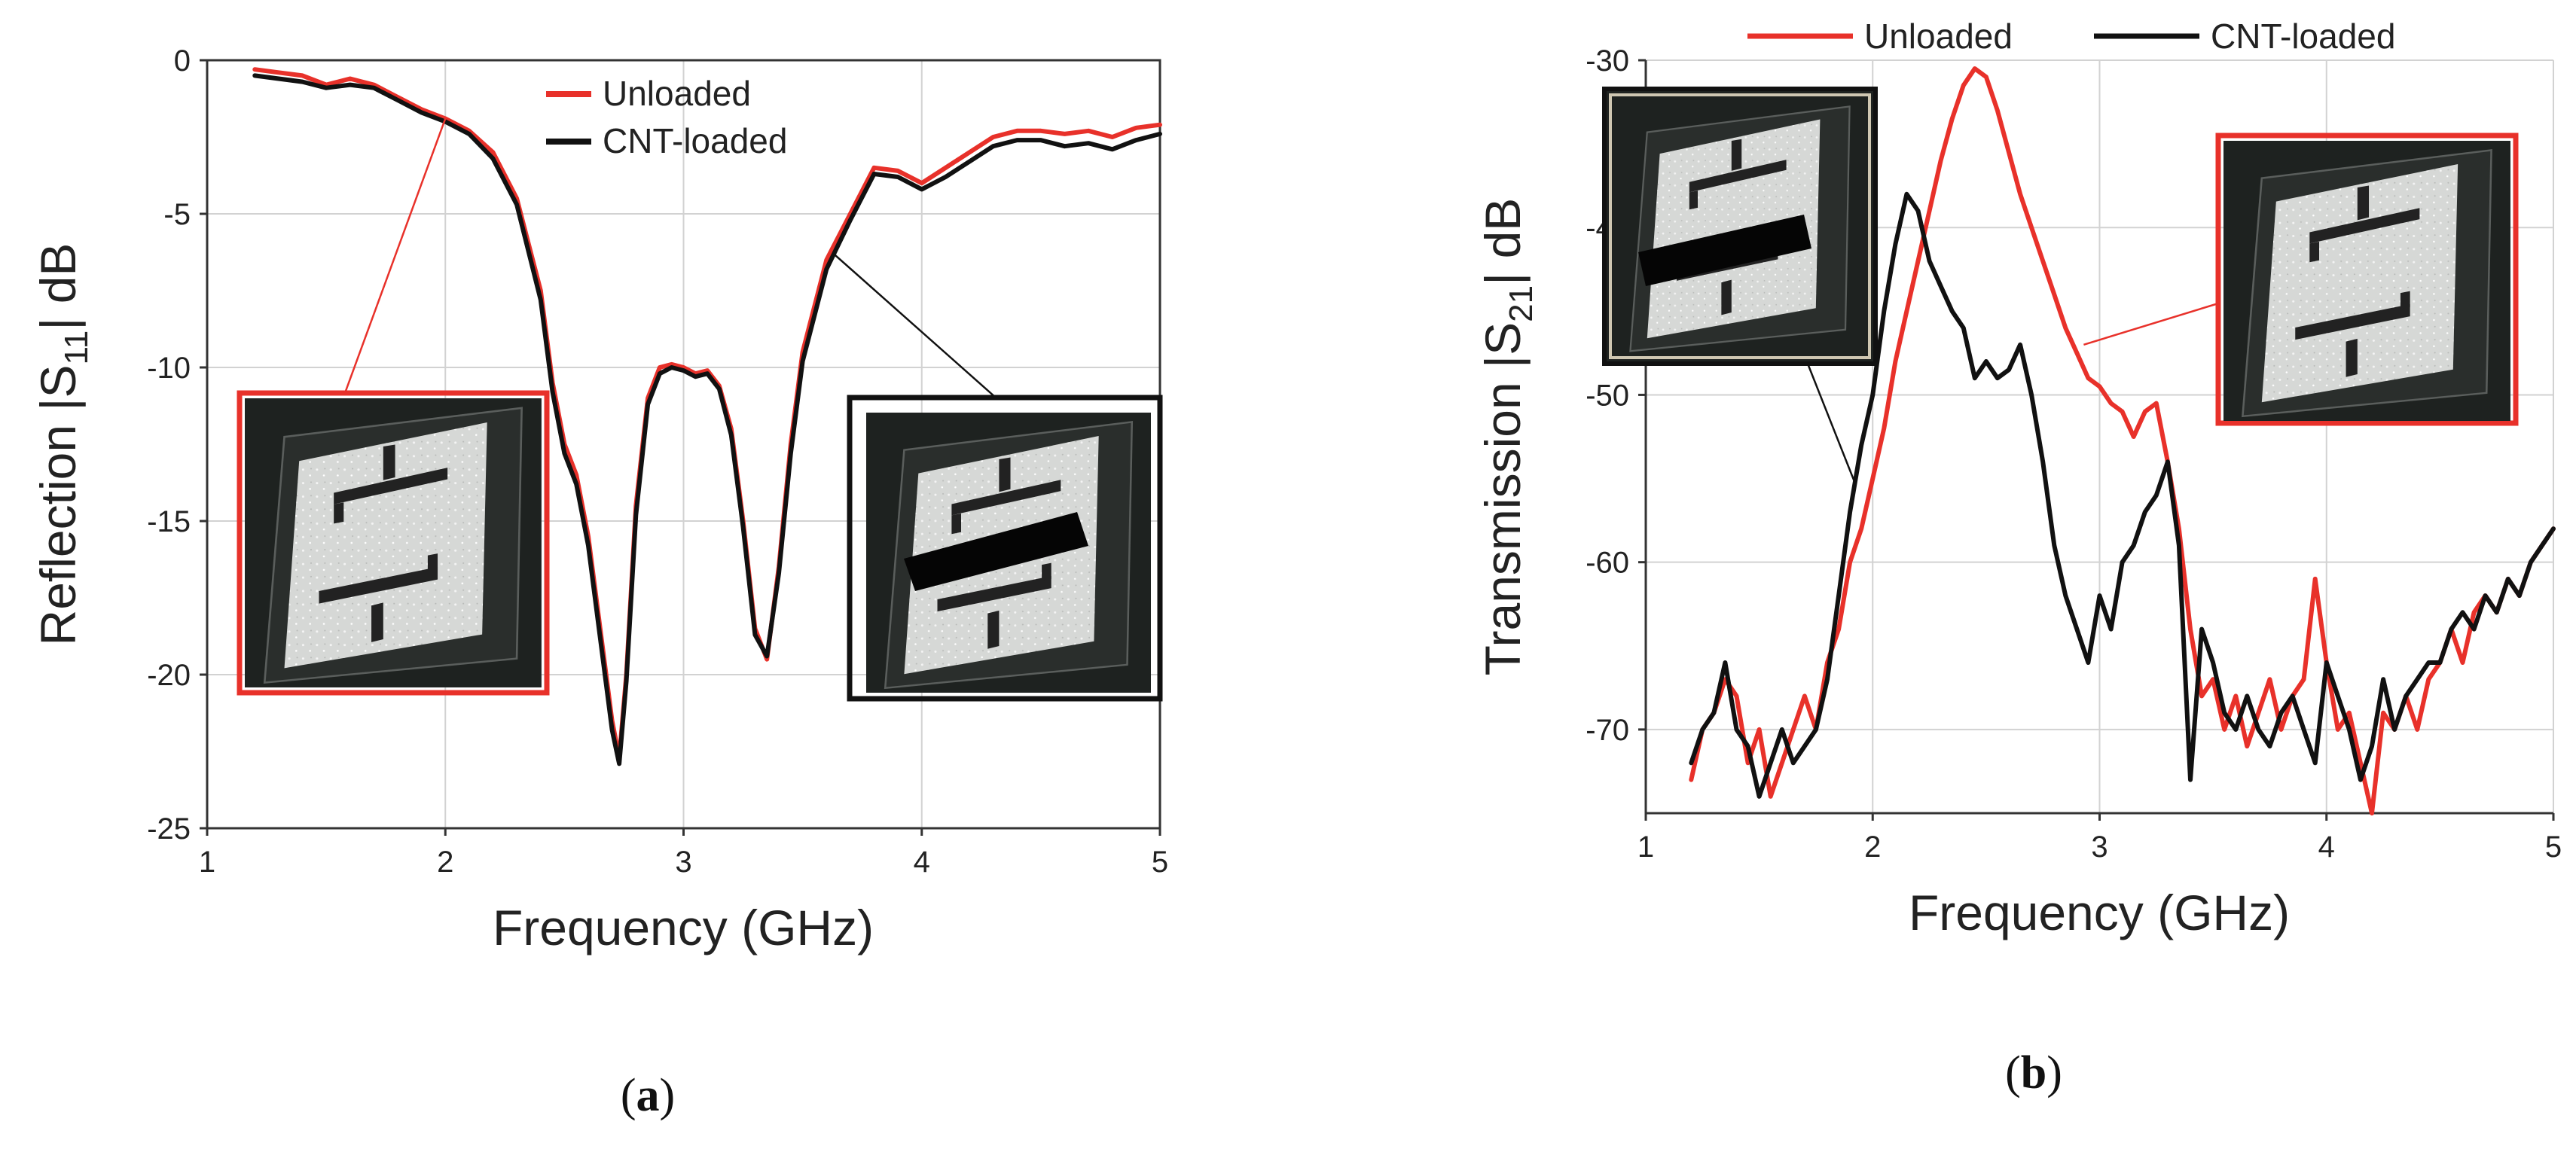 This screenshot has height=1152, width=2576. Describe the element at coordinates (695, 140) in the screenshot. I see `legend-label-cnt-a: CNT-loaded` at that location.